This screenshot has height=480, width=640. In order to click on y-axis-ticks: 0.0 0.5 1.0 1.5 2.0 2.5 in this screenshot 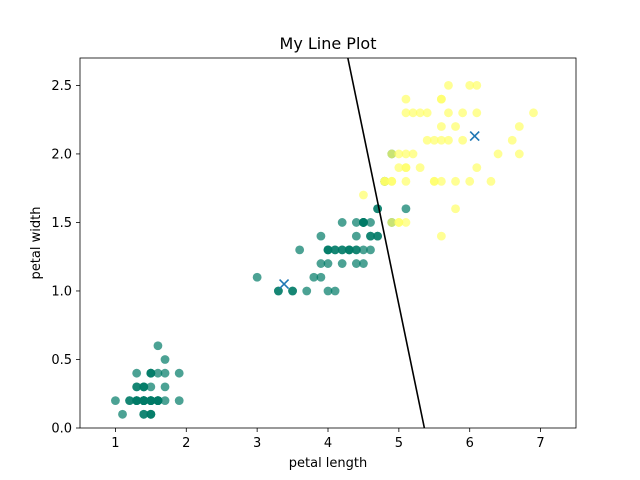, I will do `click(65, 258)`.